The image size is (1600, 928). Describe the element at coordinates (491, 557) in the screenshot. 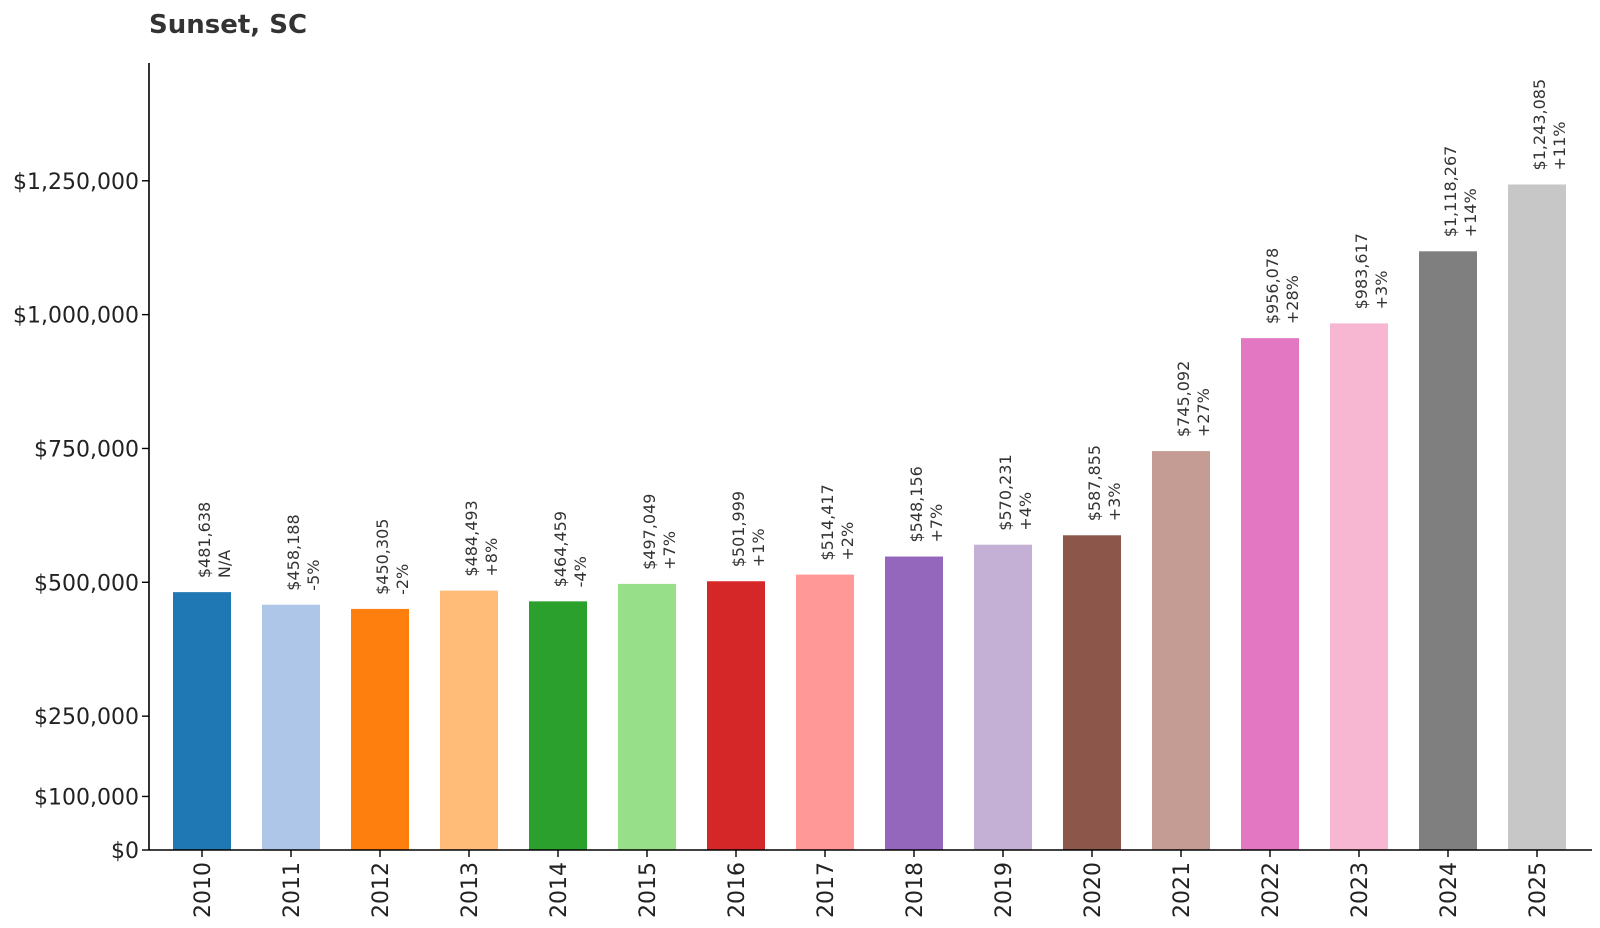

I see `change-label-2013: +8%` at that location.